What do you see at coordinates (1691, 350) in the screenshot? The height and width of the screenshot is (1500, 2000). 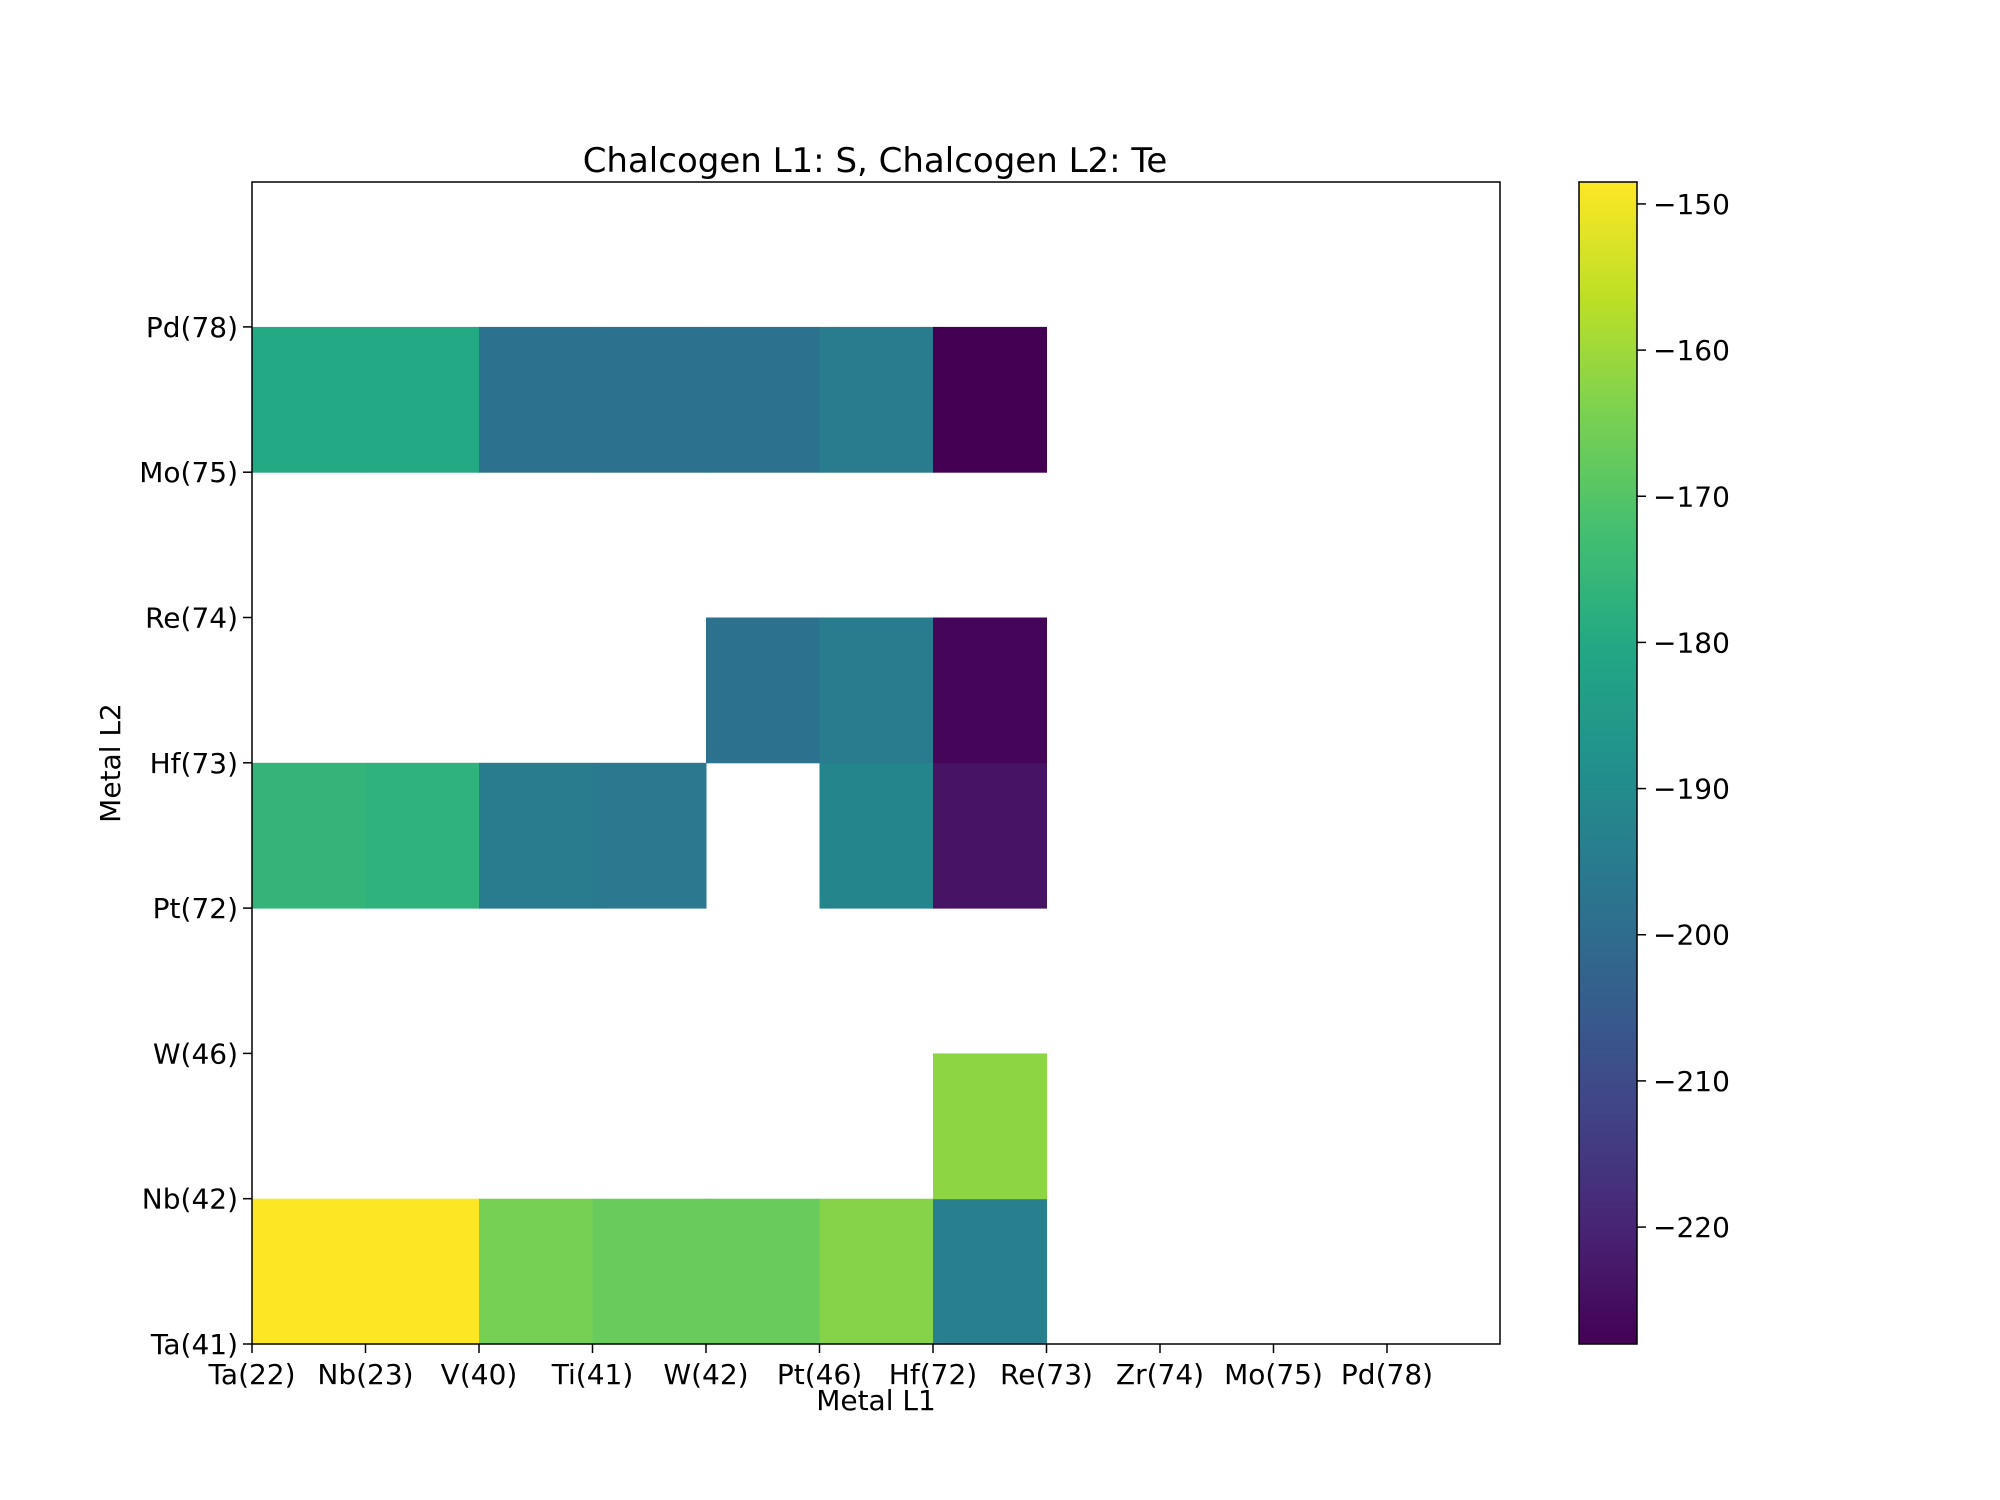 I see `colorbar-tick-label: −160` at bounding box center [1691, 350].